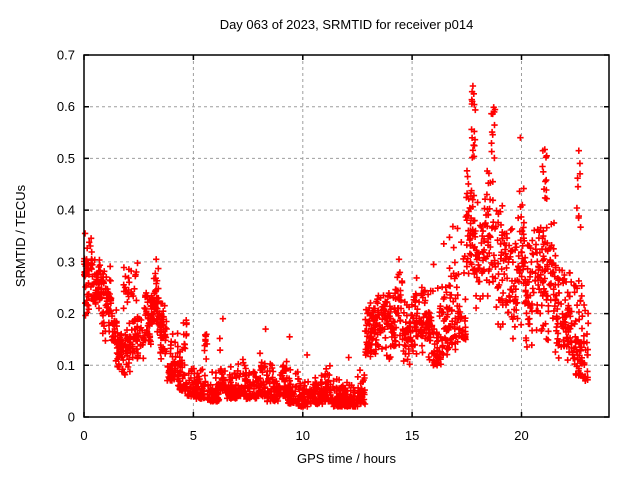 This screenshot has height=480, width=640. I want to click on y-tick-label: 0.7, so click(66, 55).